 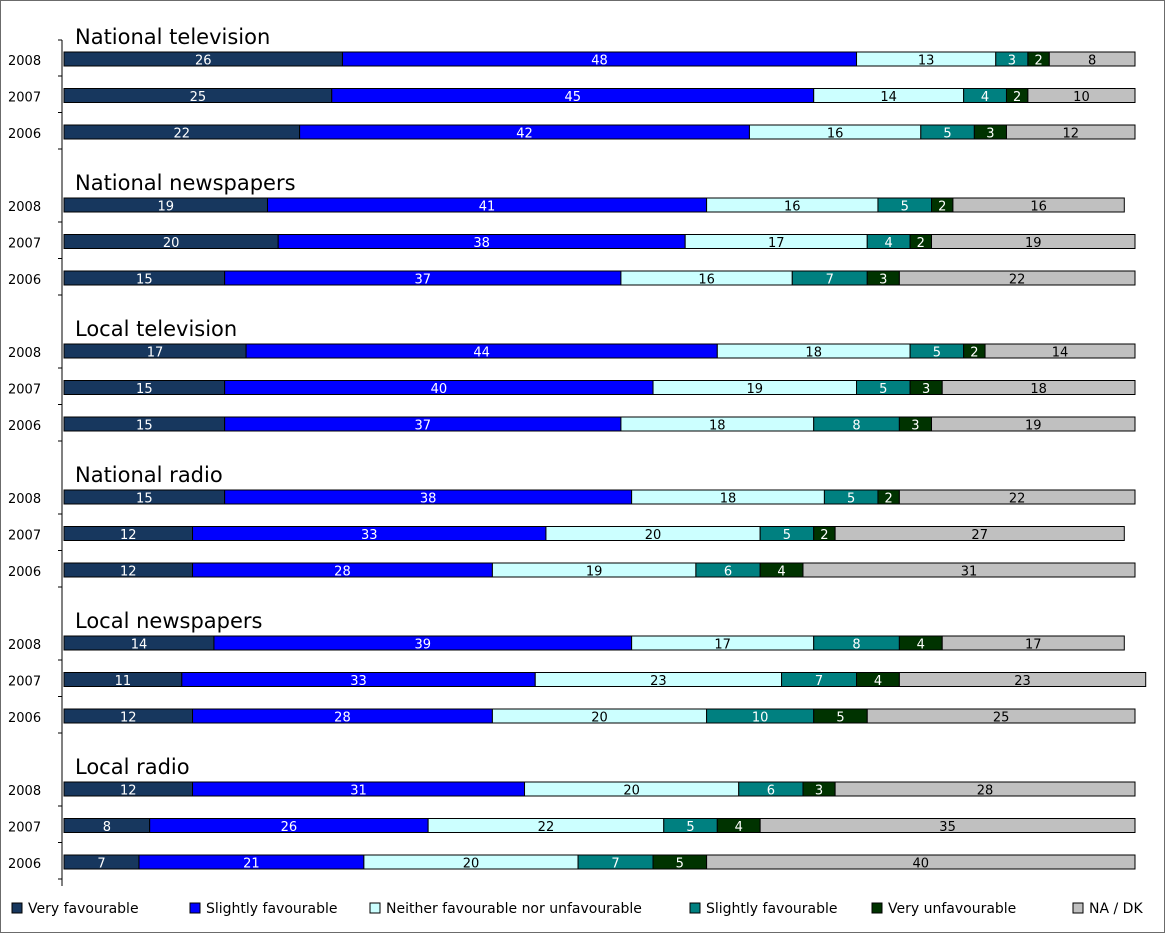 What do you see at coordinates (952, 909) in the screenshot?
I see `legend-label: Very unfavourable` at bounding box center [952, 909].